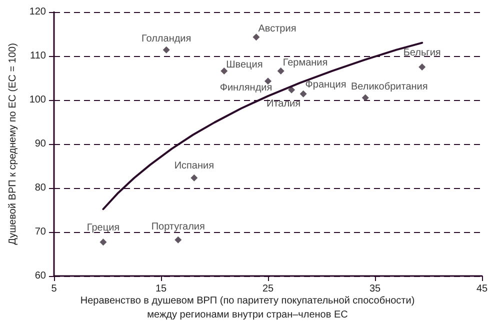  What do you see at coordinates (40, 232) in the screenshot?
I see `y-tick-label: 70` at bounding box center [40, 232].